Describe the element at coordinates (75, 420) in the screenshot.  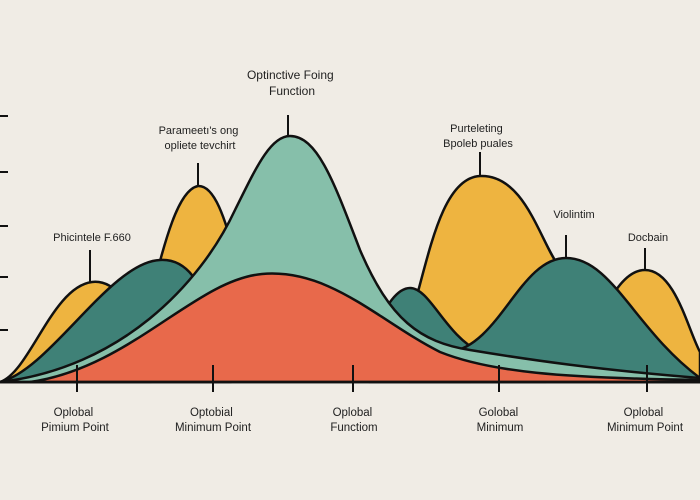
I see `bottom-label-1: Oplobal Pimium Point` at that location.